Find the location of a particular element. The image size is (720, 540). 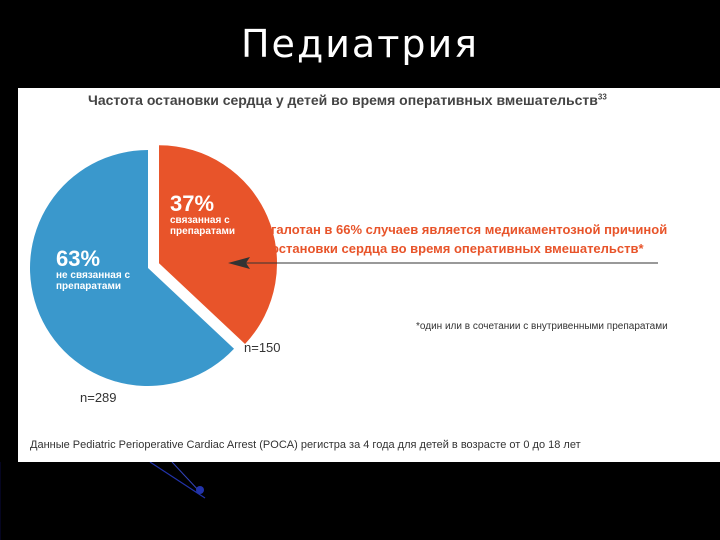

related-label-wrap: связанная с препаратами is located at coordinates (202, 226).